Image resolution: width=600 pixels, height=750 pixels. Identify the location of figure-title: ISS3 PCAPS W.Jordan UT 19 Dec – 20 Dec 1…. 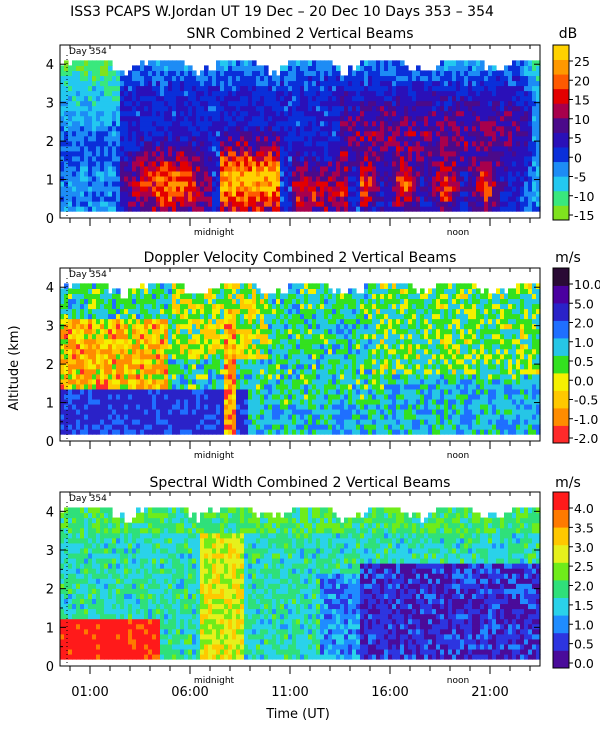
(282, 12).